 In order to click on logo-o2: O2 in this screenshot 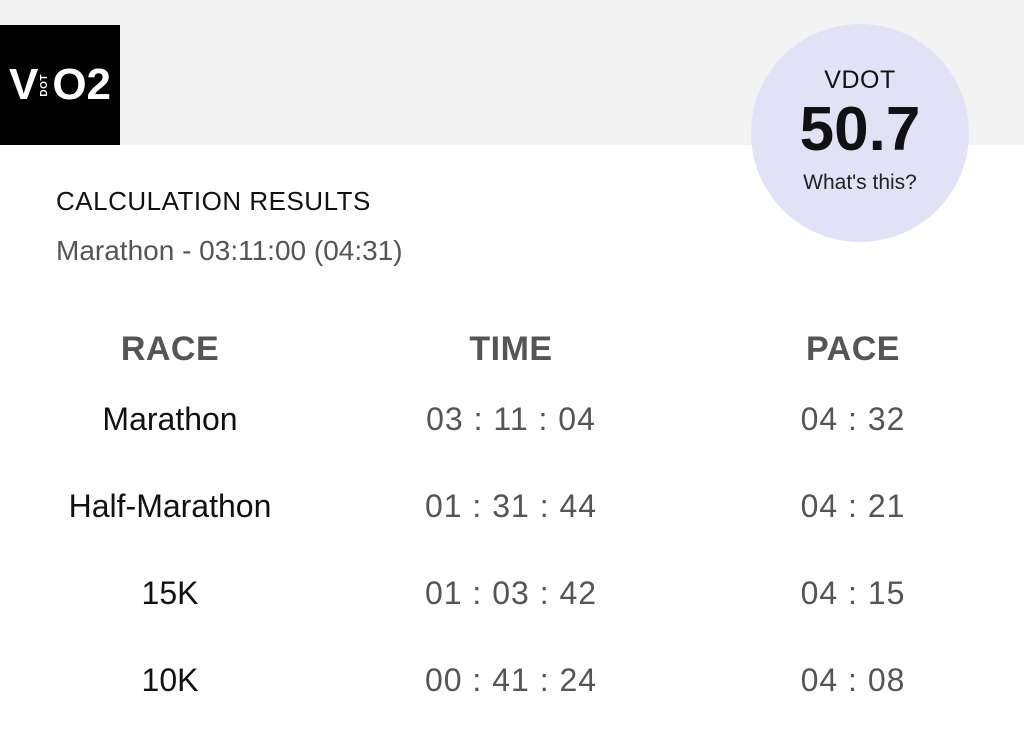, I will do `click(82, 84)`.